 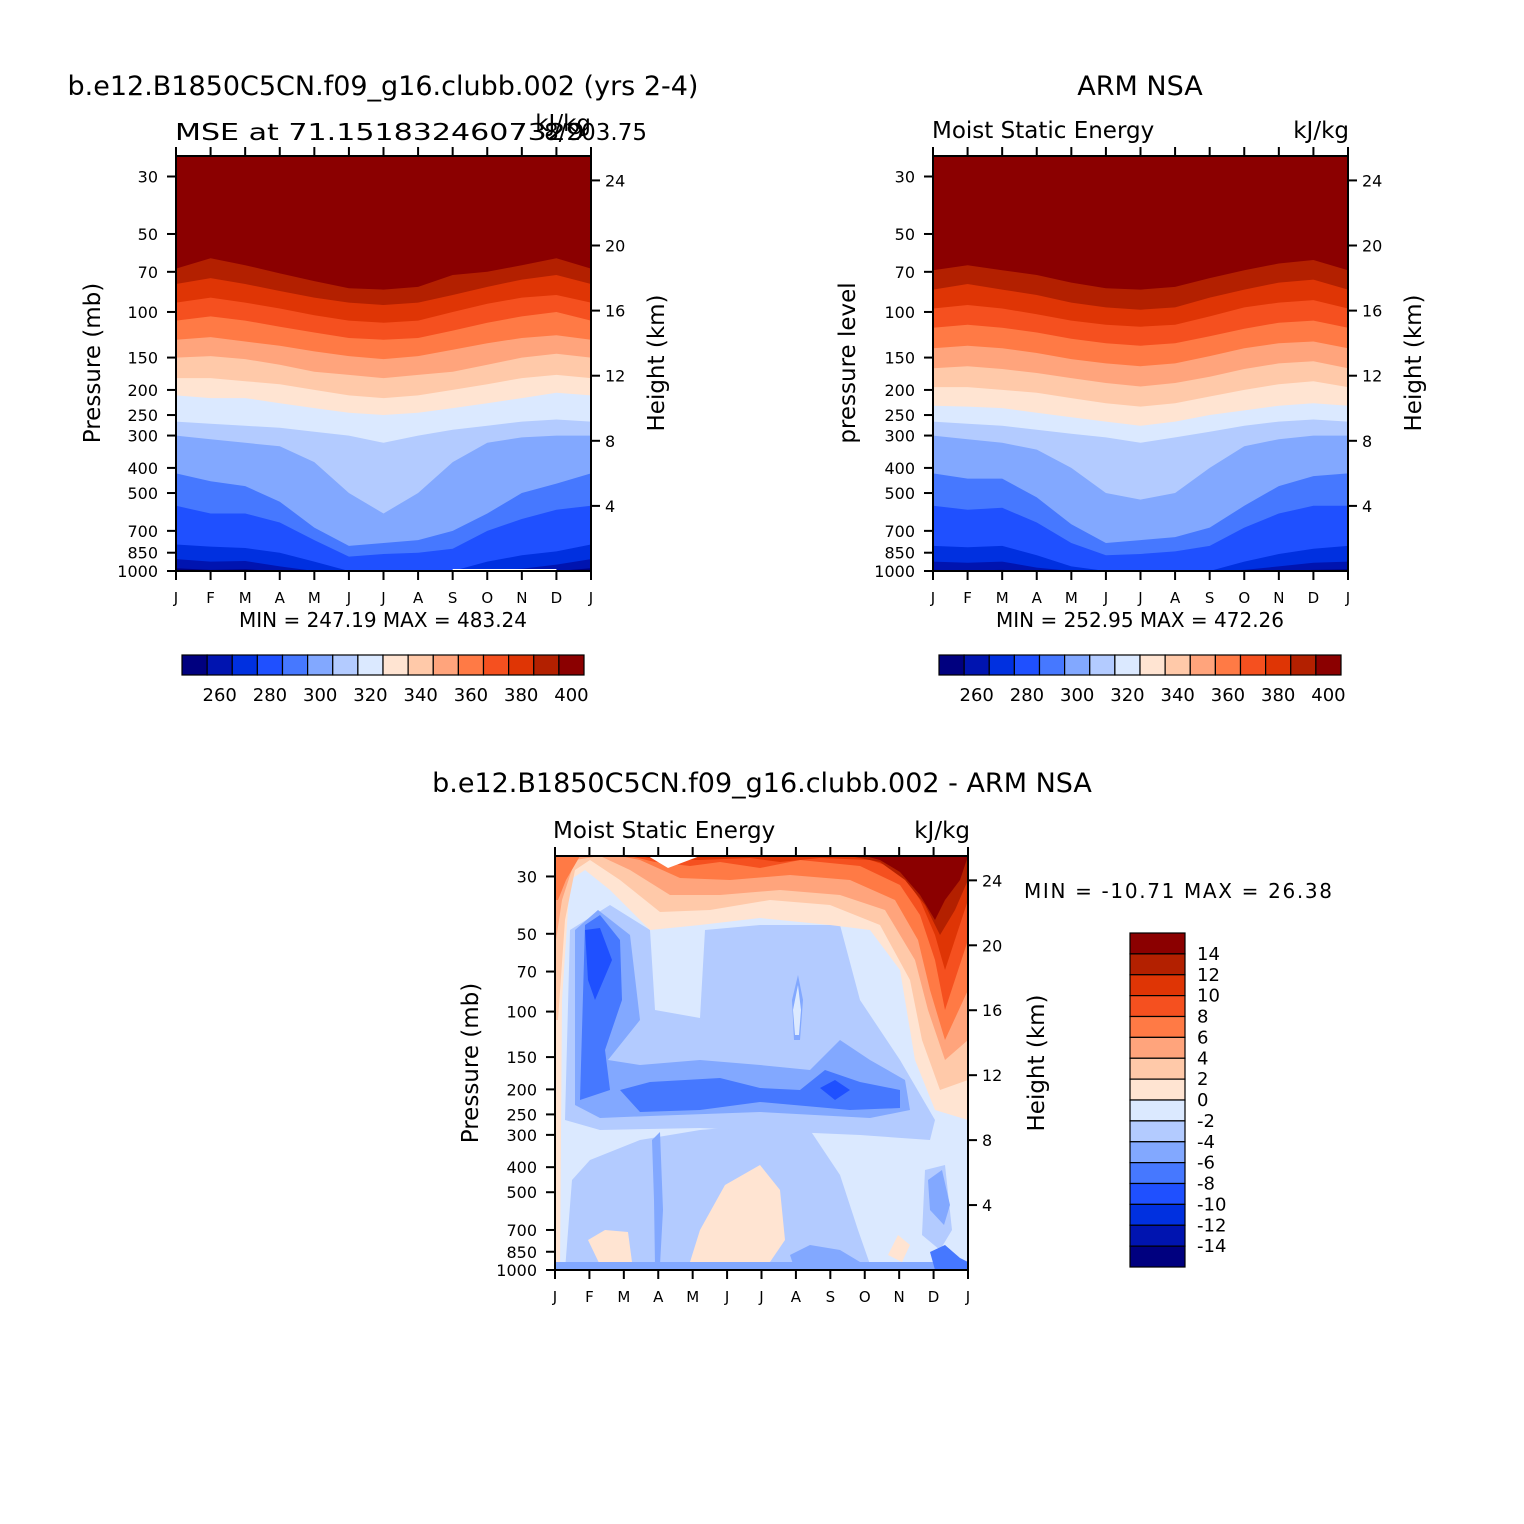 I want to click on colorbar-label: -10, so click(x=1211, y=1204).